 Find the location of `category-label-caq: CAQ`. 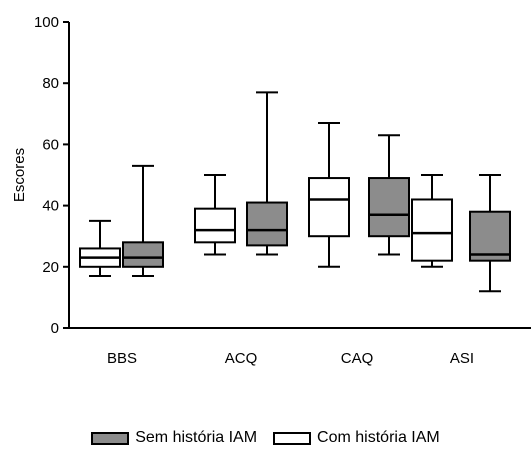

category-label-caq: CAQ is located at coordinates (357, 358).